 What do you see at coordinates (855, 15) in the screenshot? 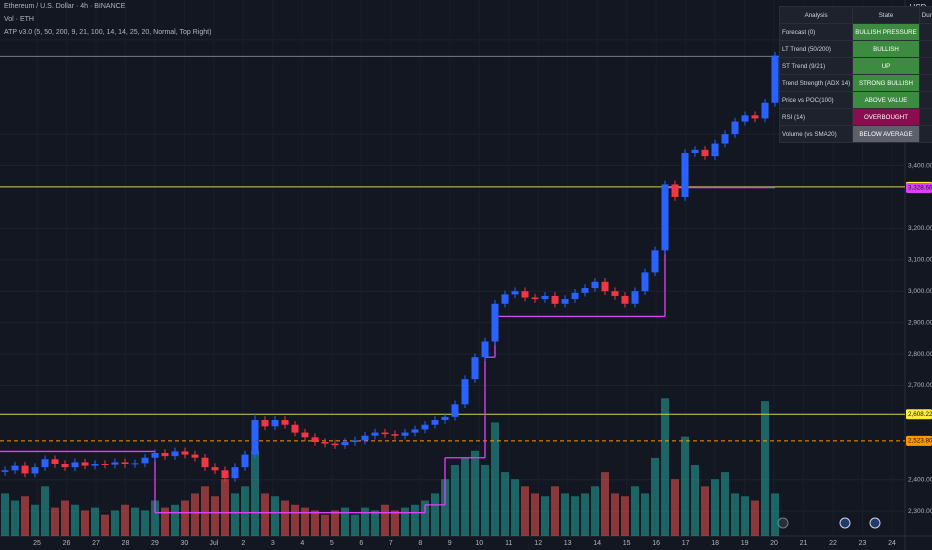
I see `table-header: AnalysisStateDuration/Value` at bounding box center [855, 15].